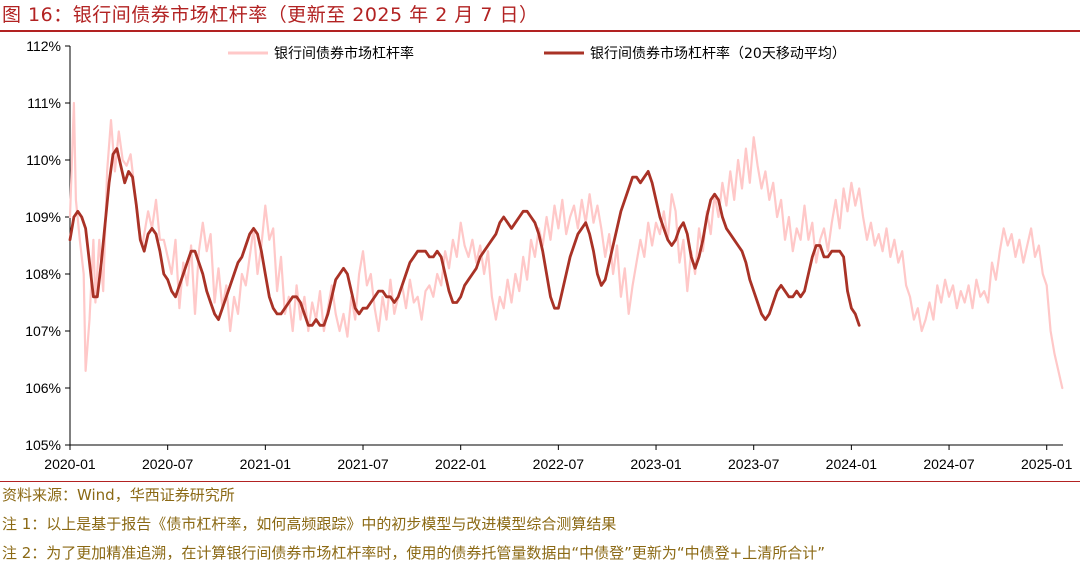 The height and width of the screenshot is (564, 1080). What do you see at coordinates (537, 53) in the screenshot?
I see `legend: 银行间债券市场杠杆率 银行间债券市场杠杆率（20天移动平均）` at bounding box center [537, 53].